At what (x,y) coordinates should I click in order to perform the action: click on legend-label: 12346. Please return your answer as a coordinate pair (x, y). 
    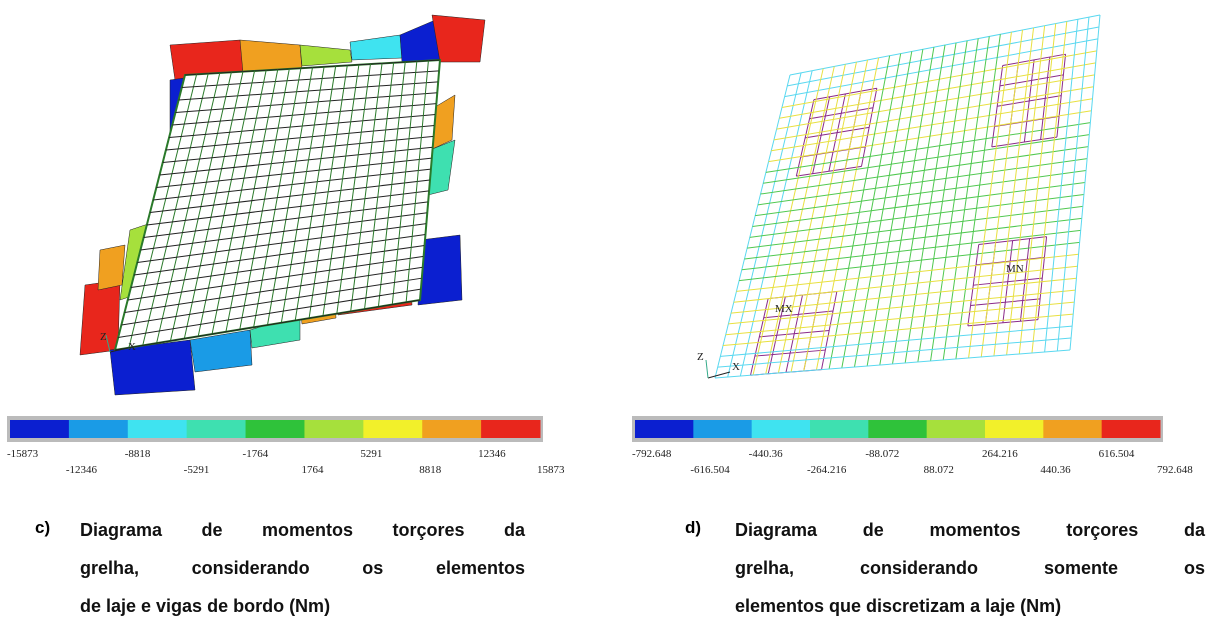
    Looking at the image, I should click on (492, 454).